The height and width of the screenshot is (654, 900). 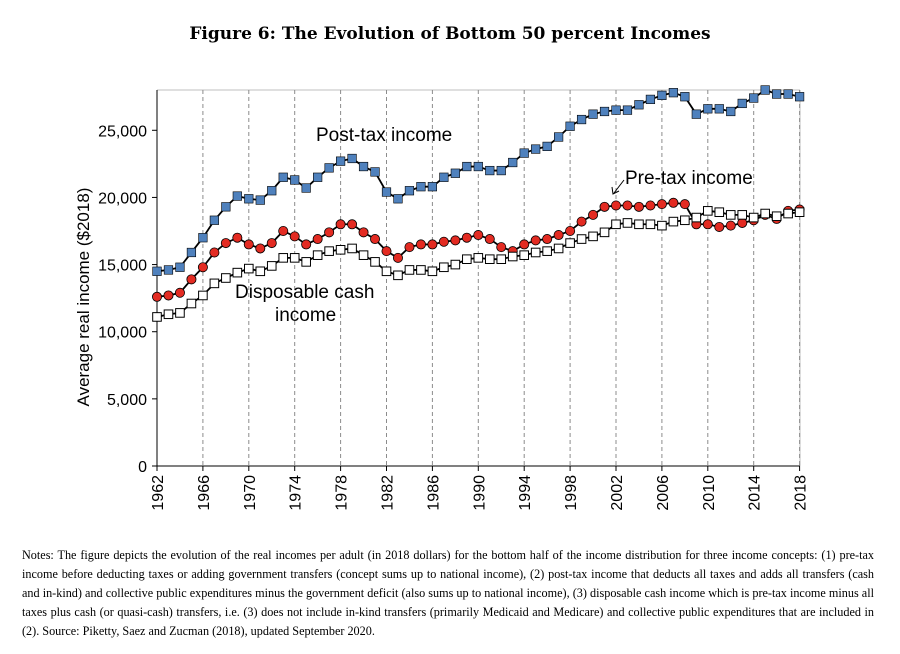 I want to click on point-disposable-cash-income-1967, so click(x=214, y=283).